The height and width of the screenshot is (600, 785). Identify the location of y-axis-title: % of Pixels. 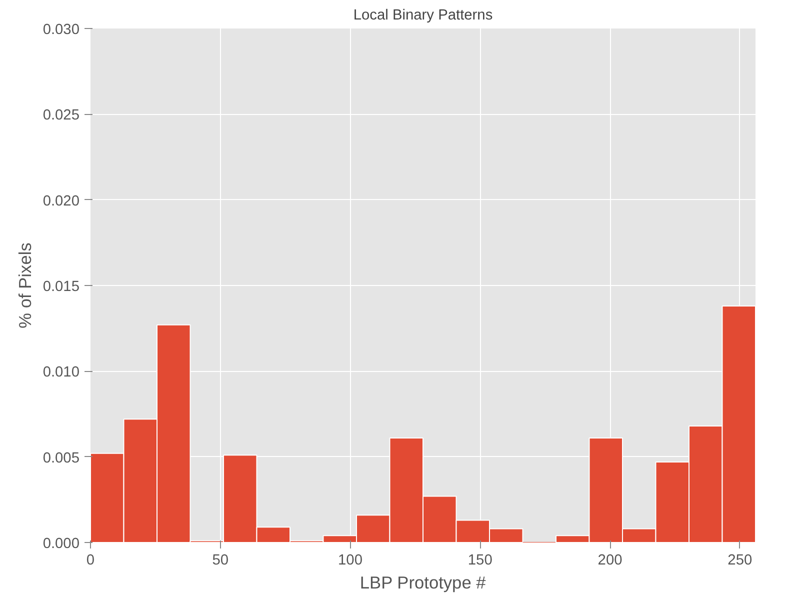
(24, 285).